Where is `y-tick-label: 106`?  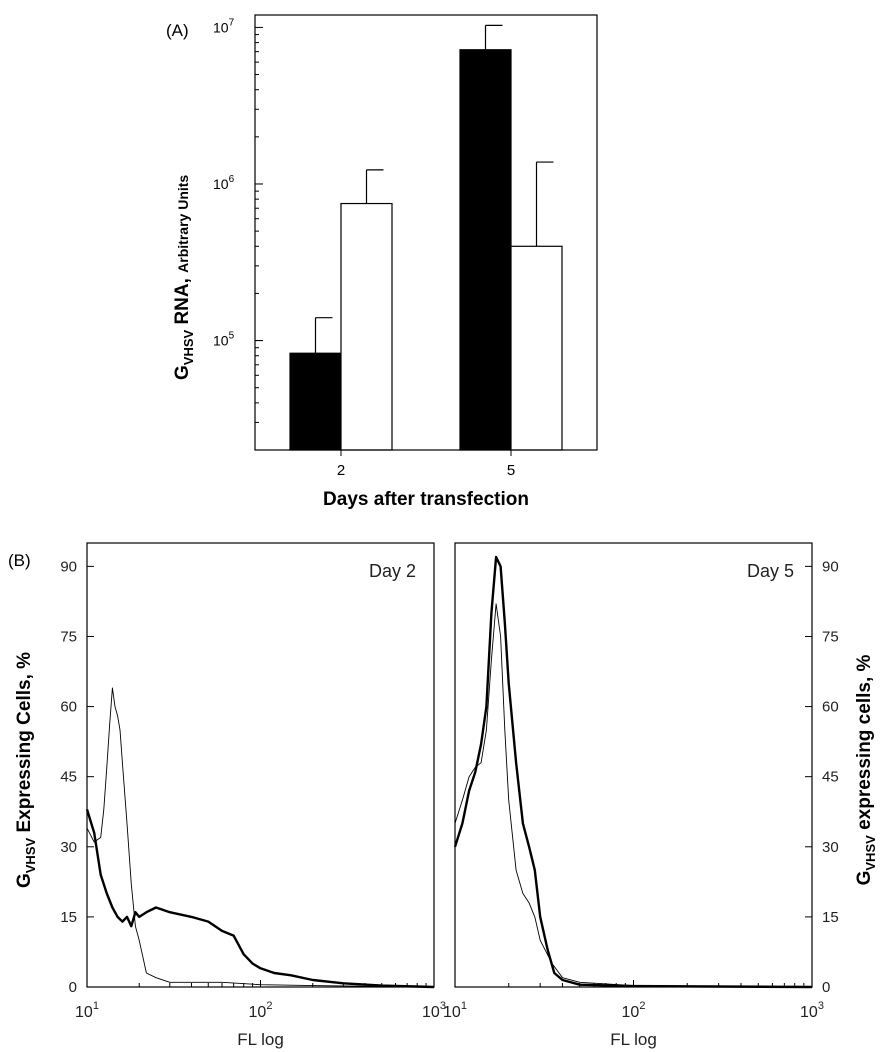
y-tick-label: 106 is located at coordinates (224, 183).